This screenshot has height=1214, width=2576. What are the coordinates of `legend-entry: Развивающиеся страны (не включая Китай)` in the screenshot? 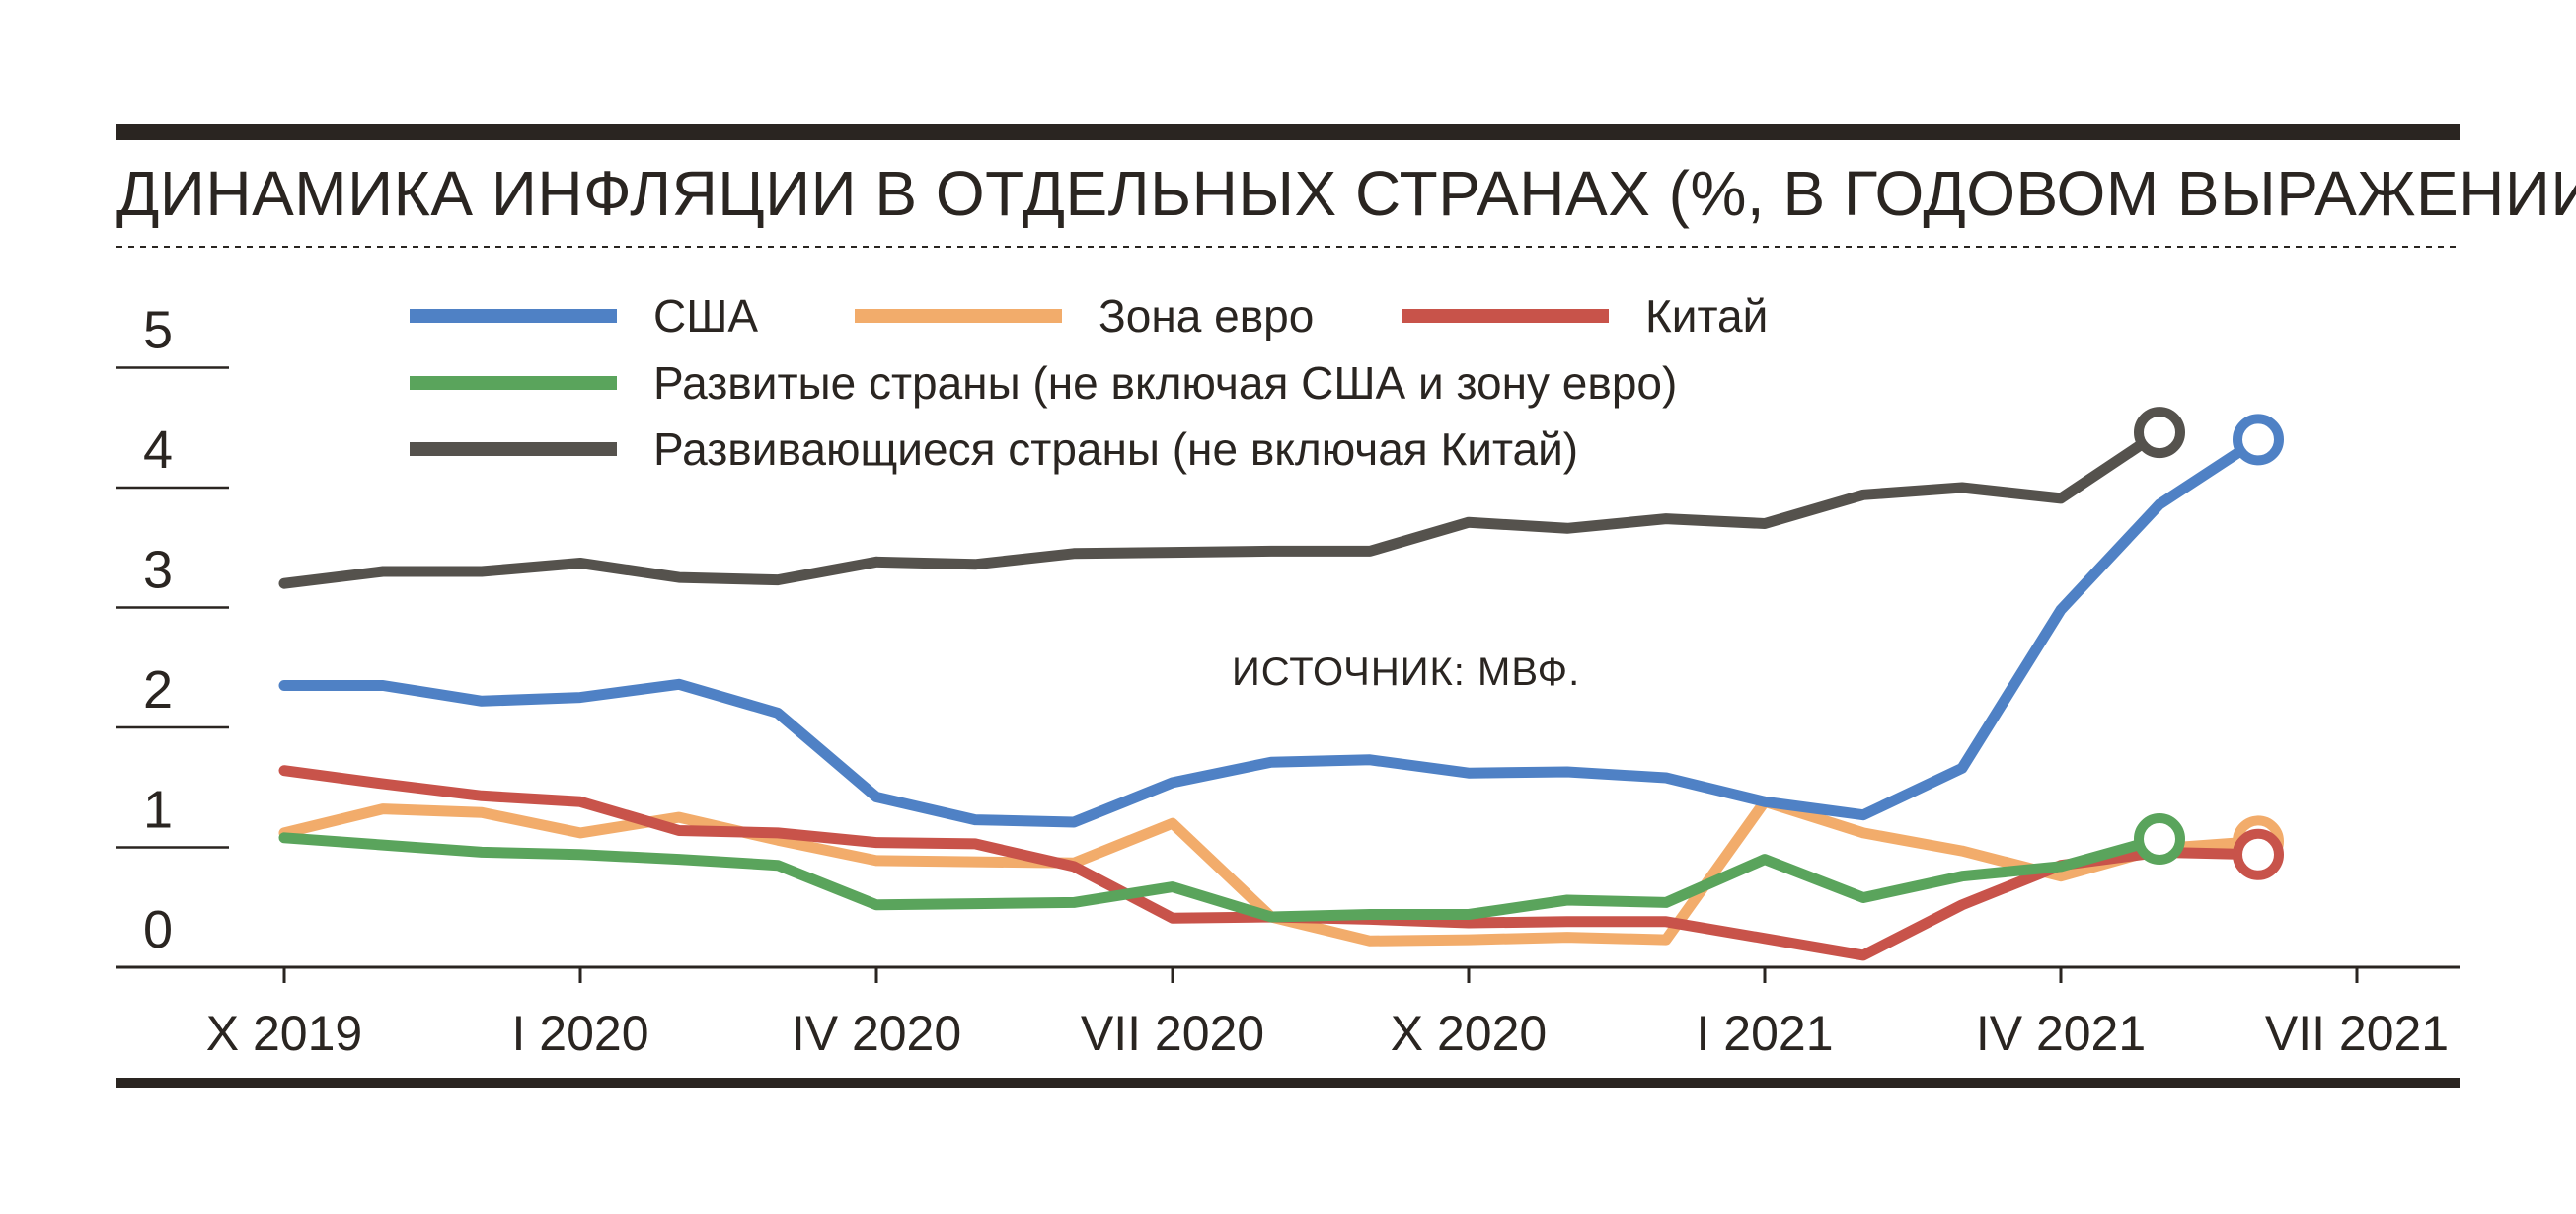 It's located at (994, 449).